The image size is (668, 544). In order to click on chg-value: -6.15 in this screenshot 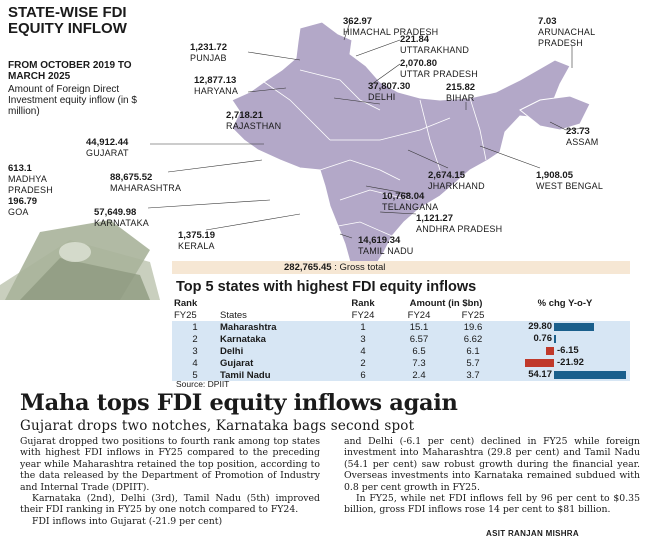, I will do `click(568, 350)`.